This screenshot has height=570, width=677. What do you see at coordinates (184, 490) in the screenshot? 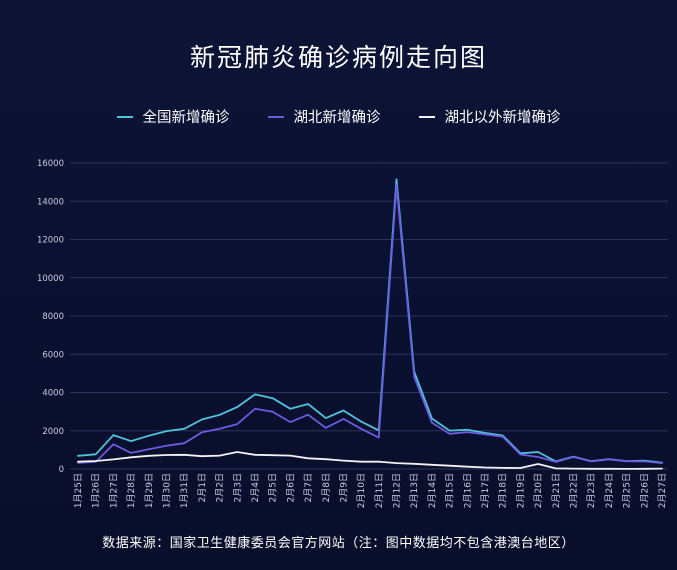
I see `x-tick-label: 1月31日` at bounding box center [184, 490].